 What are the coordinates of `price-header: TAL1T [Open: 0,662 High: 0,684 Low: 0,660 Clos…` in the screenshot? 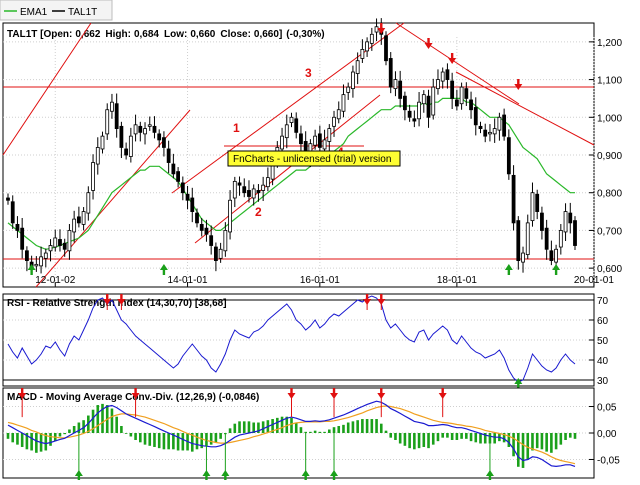 It's located at (166, 34).